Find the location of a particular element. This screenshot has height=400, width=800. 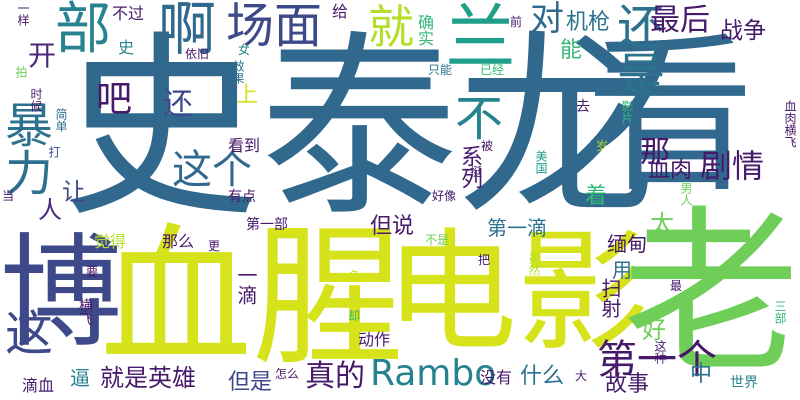

word-changmian: 场面 is located at coordinates (274, 27).